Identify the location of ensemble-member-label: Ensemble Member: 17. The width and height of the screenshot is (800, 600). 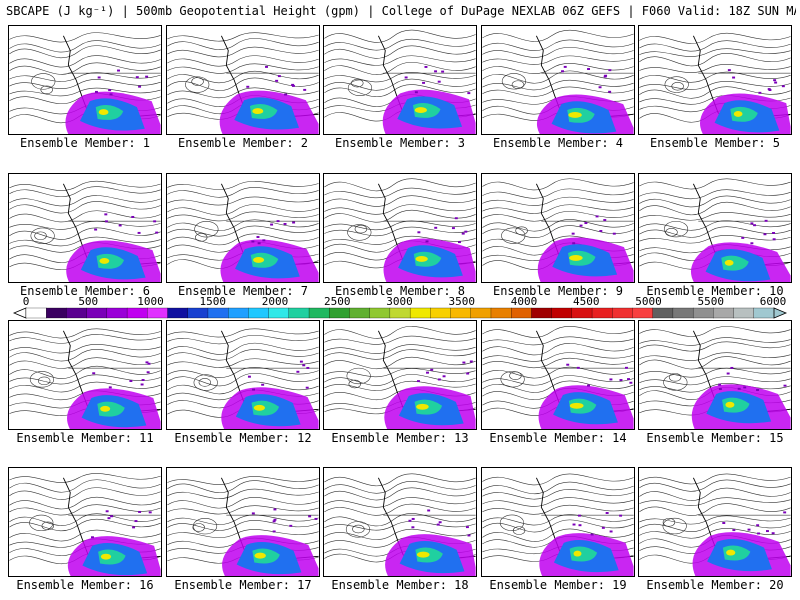
(243, 585).